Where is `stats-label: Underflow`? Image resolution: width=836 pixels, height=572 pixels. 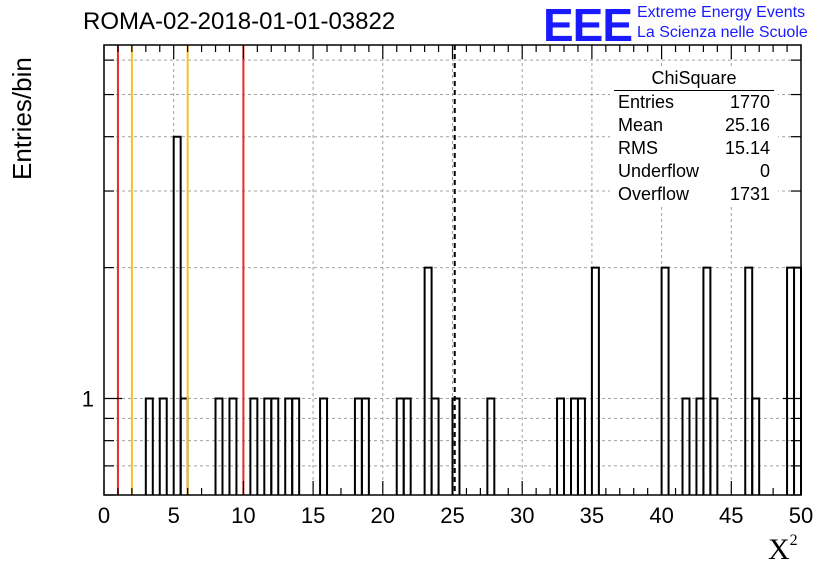 stats-label: Underflow is located at coordinates (659, 171).